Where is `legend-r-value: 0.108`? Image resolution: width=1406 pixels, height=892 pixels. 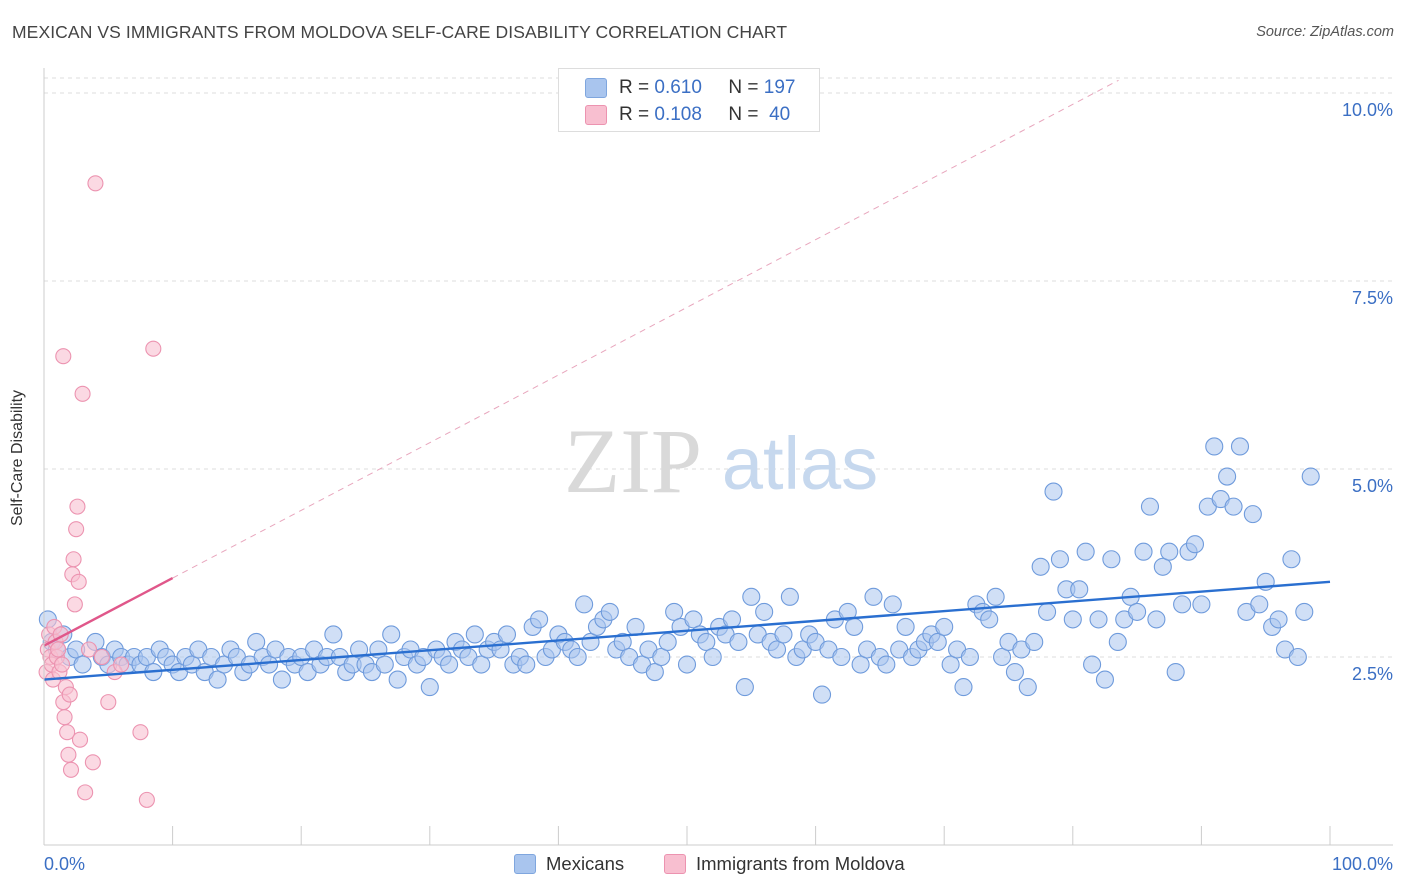 legend-r-value: 0.108 is located at coordinates (678, 114).